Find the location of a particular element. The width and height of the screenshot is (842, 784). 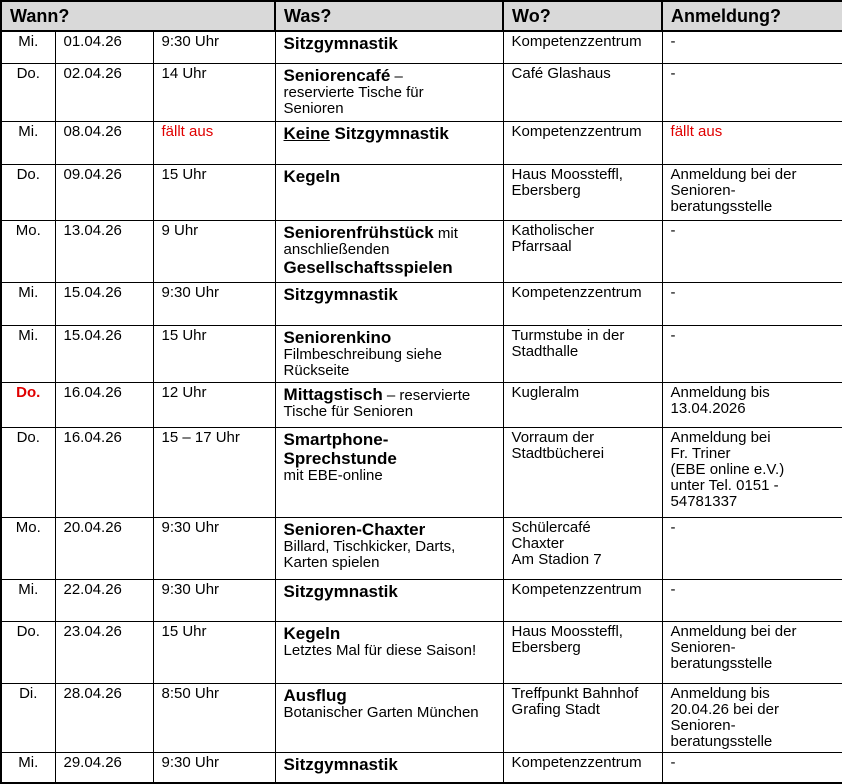

text-segment: Seniorencafé is located at coordinates (337, 75).